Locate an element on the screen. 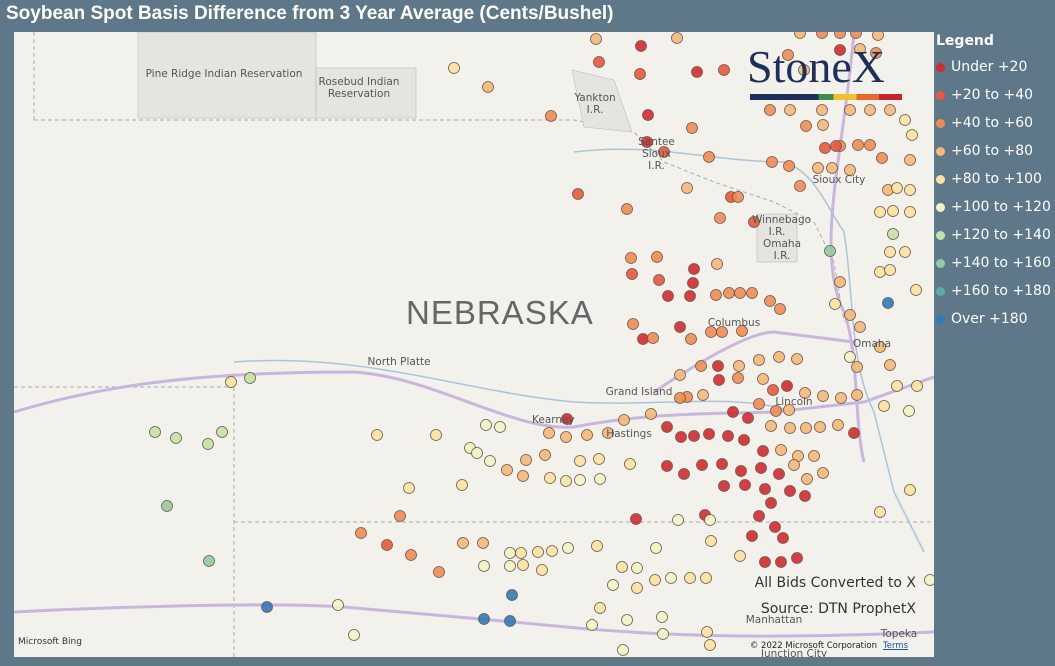 Image resolution: width=1055 pixels, height=666 pixels. note: All Bids Converted to X is located at coordinates (835, 583).